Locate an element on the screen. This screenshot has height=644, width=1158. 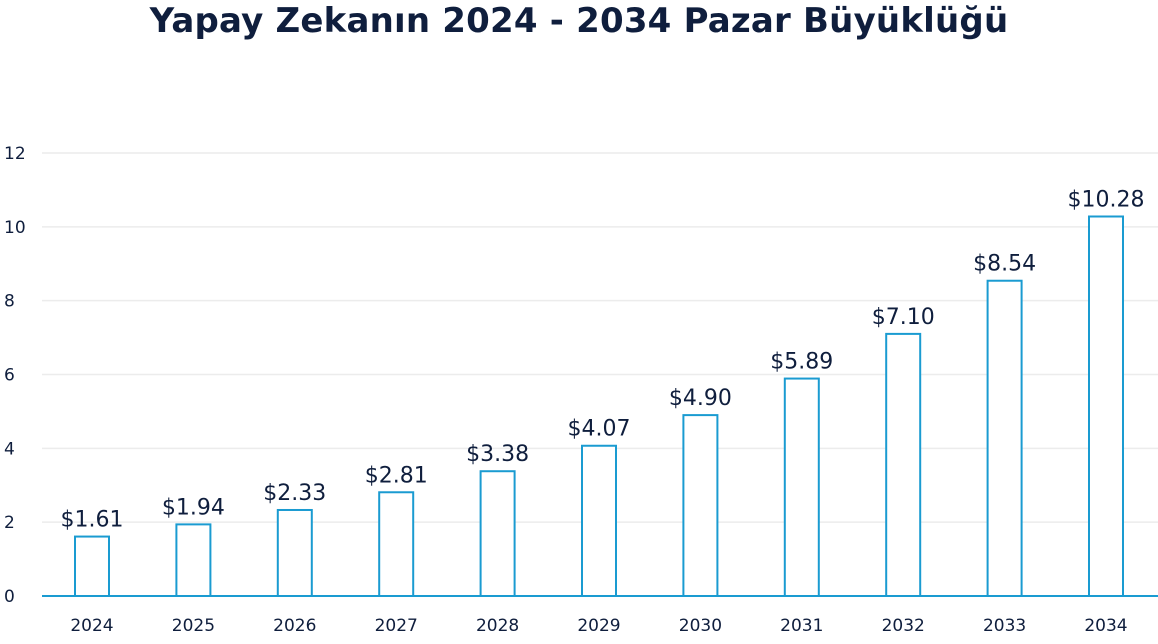
data-label: $8.54 is located at coordinates (1004, 264).